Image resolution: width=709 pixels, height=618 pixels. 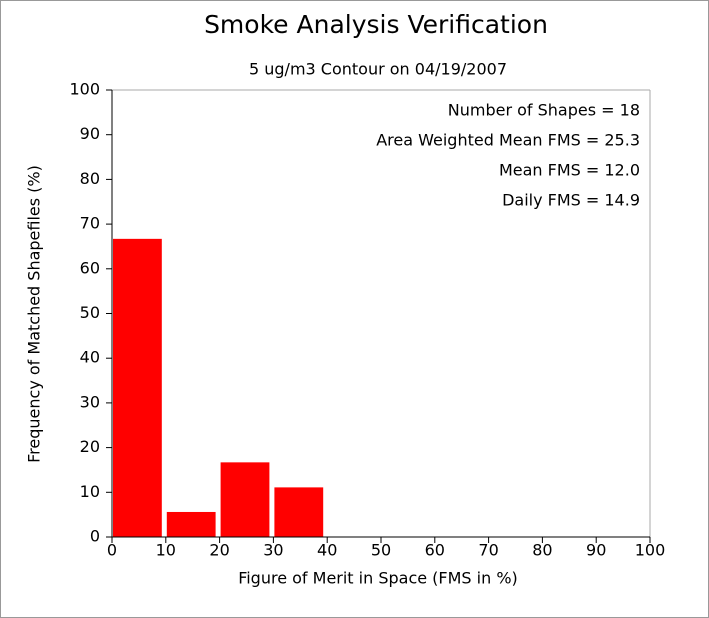 I want to click on annotation: Mean FMS = 12.0, so click(x=569, y=170).